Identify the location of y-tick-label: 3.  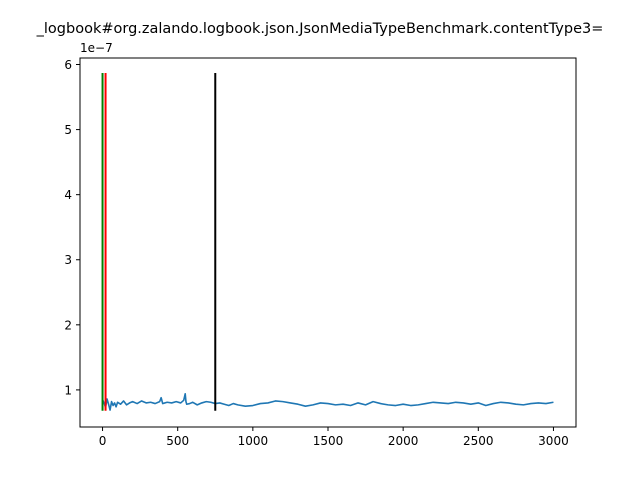
(68, 260).